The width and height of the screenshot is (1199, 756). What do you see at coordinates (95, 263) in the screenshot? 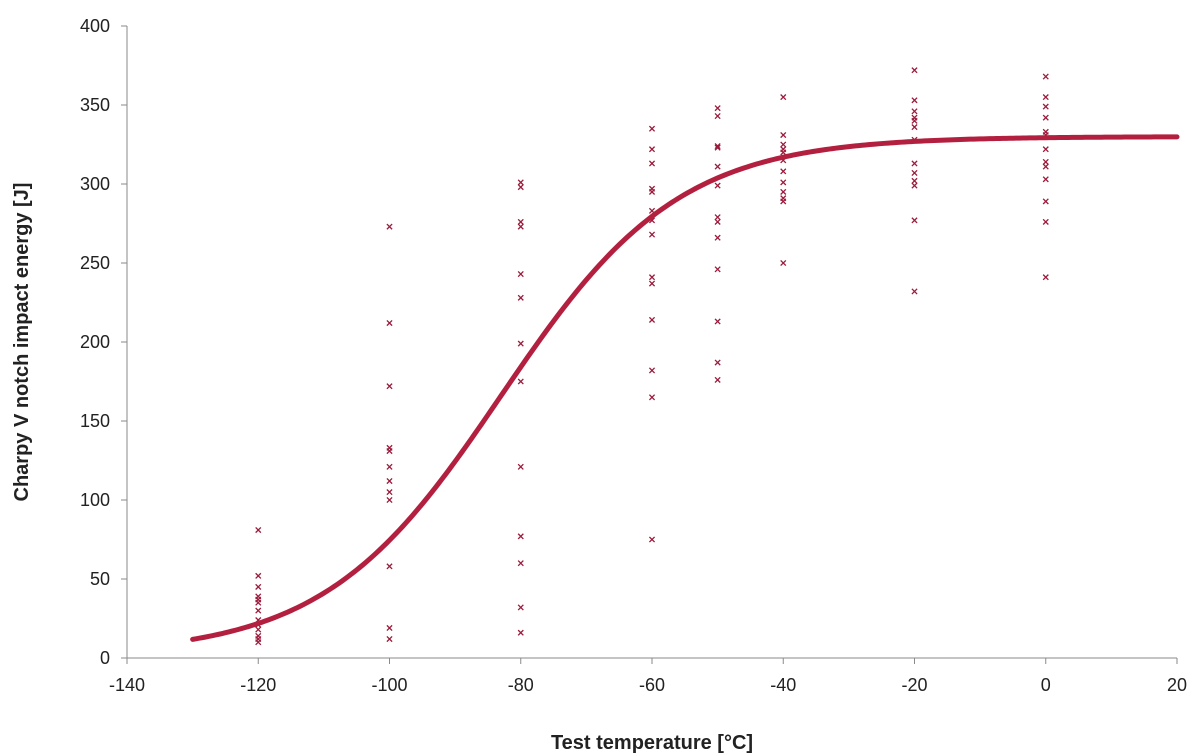
I see `y-tick-label: 250` at bounding box center [95, 263].